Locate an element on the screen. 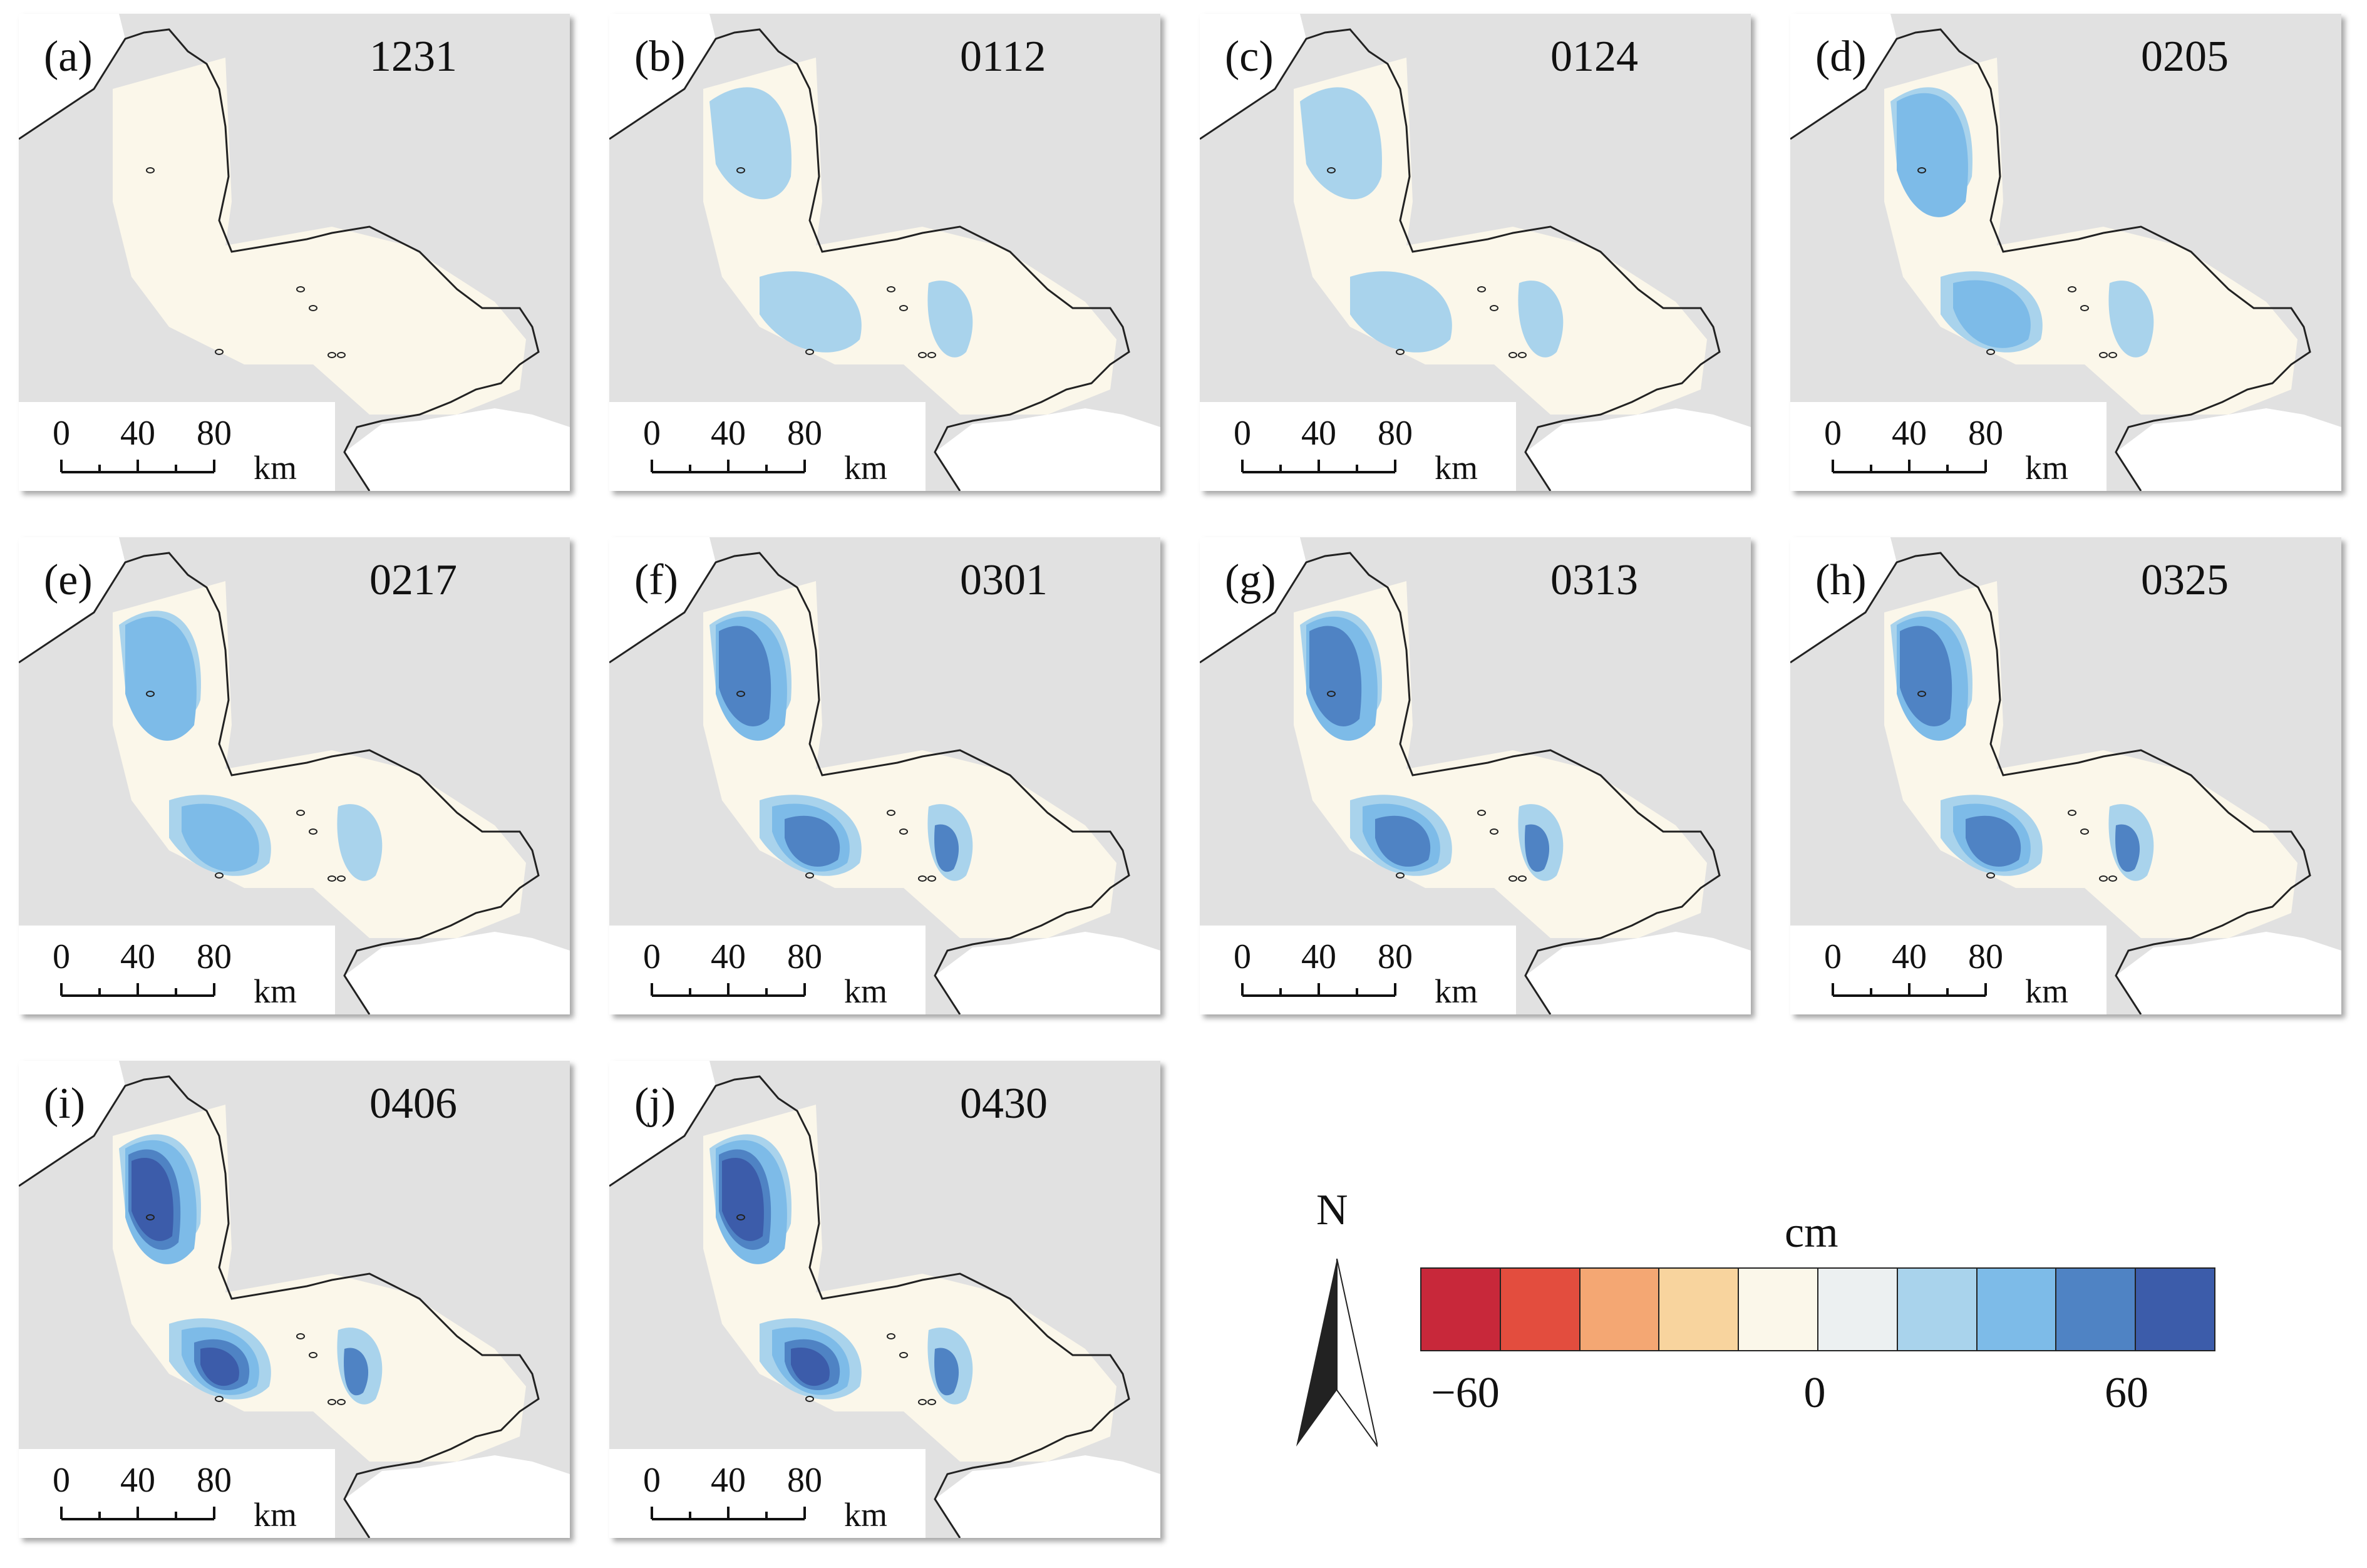 The width and height of the screenshot is (2367, 1568). legend-unit: cm is located at coordinates (1812, 1233).